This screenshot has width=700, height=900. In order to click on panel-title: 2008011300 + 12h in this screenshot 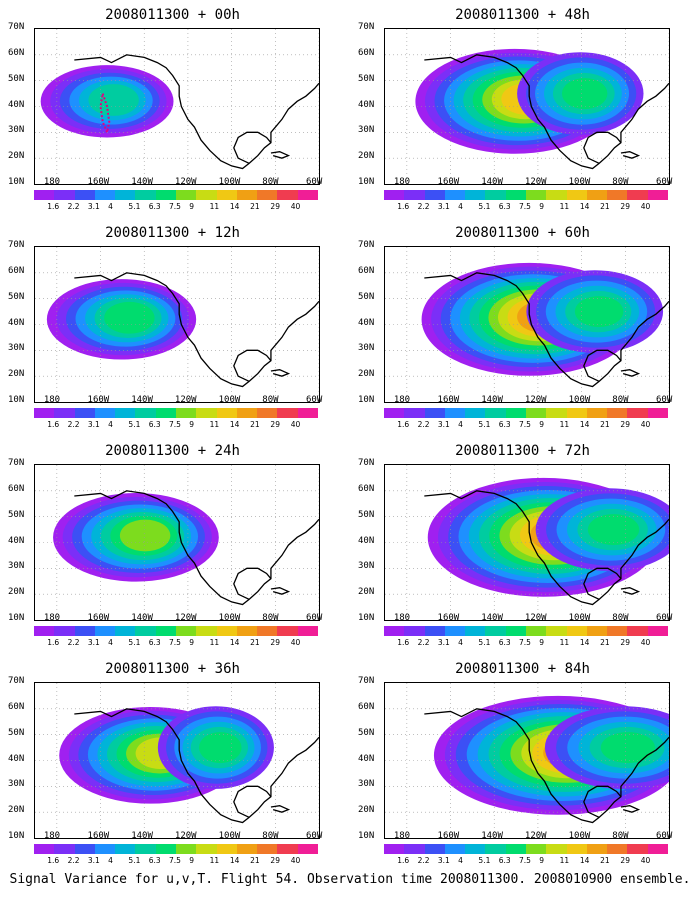, I will do `click(172, 233)`.